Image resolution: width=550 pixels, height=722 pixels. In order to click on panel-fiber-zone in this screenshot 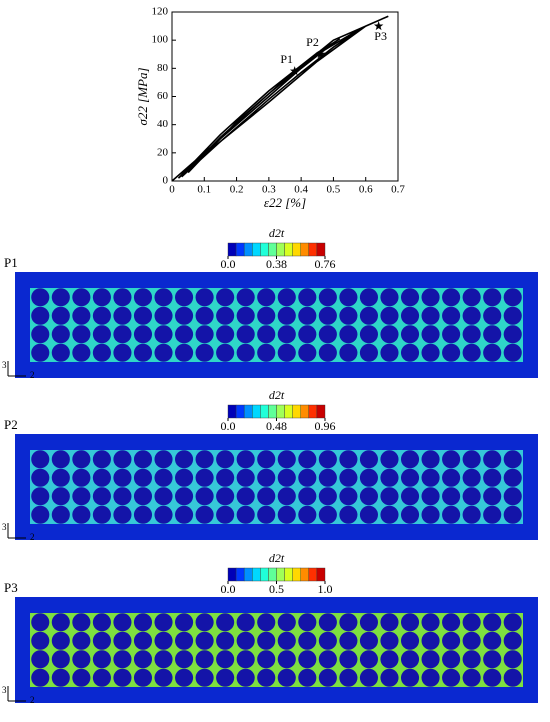, I will do `click(276, 487)`.